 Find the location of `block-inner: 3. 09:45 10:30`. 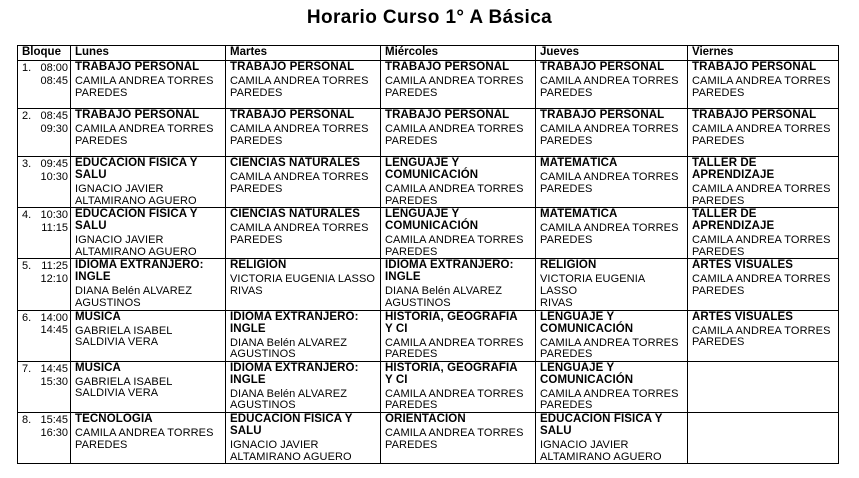

block-inner: 3. 09:45 10:30 is located at coordinates (45, 170).